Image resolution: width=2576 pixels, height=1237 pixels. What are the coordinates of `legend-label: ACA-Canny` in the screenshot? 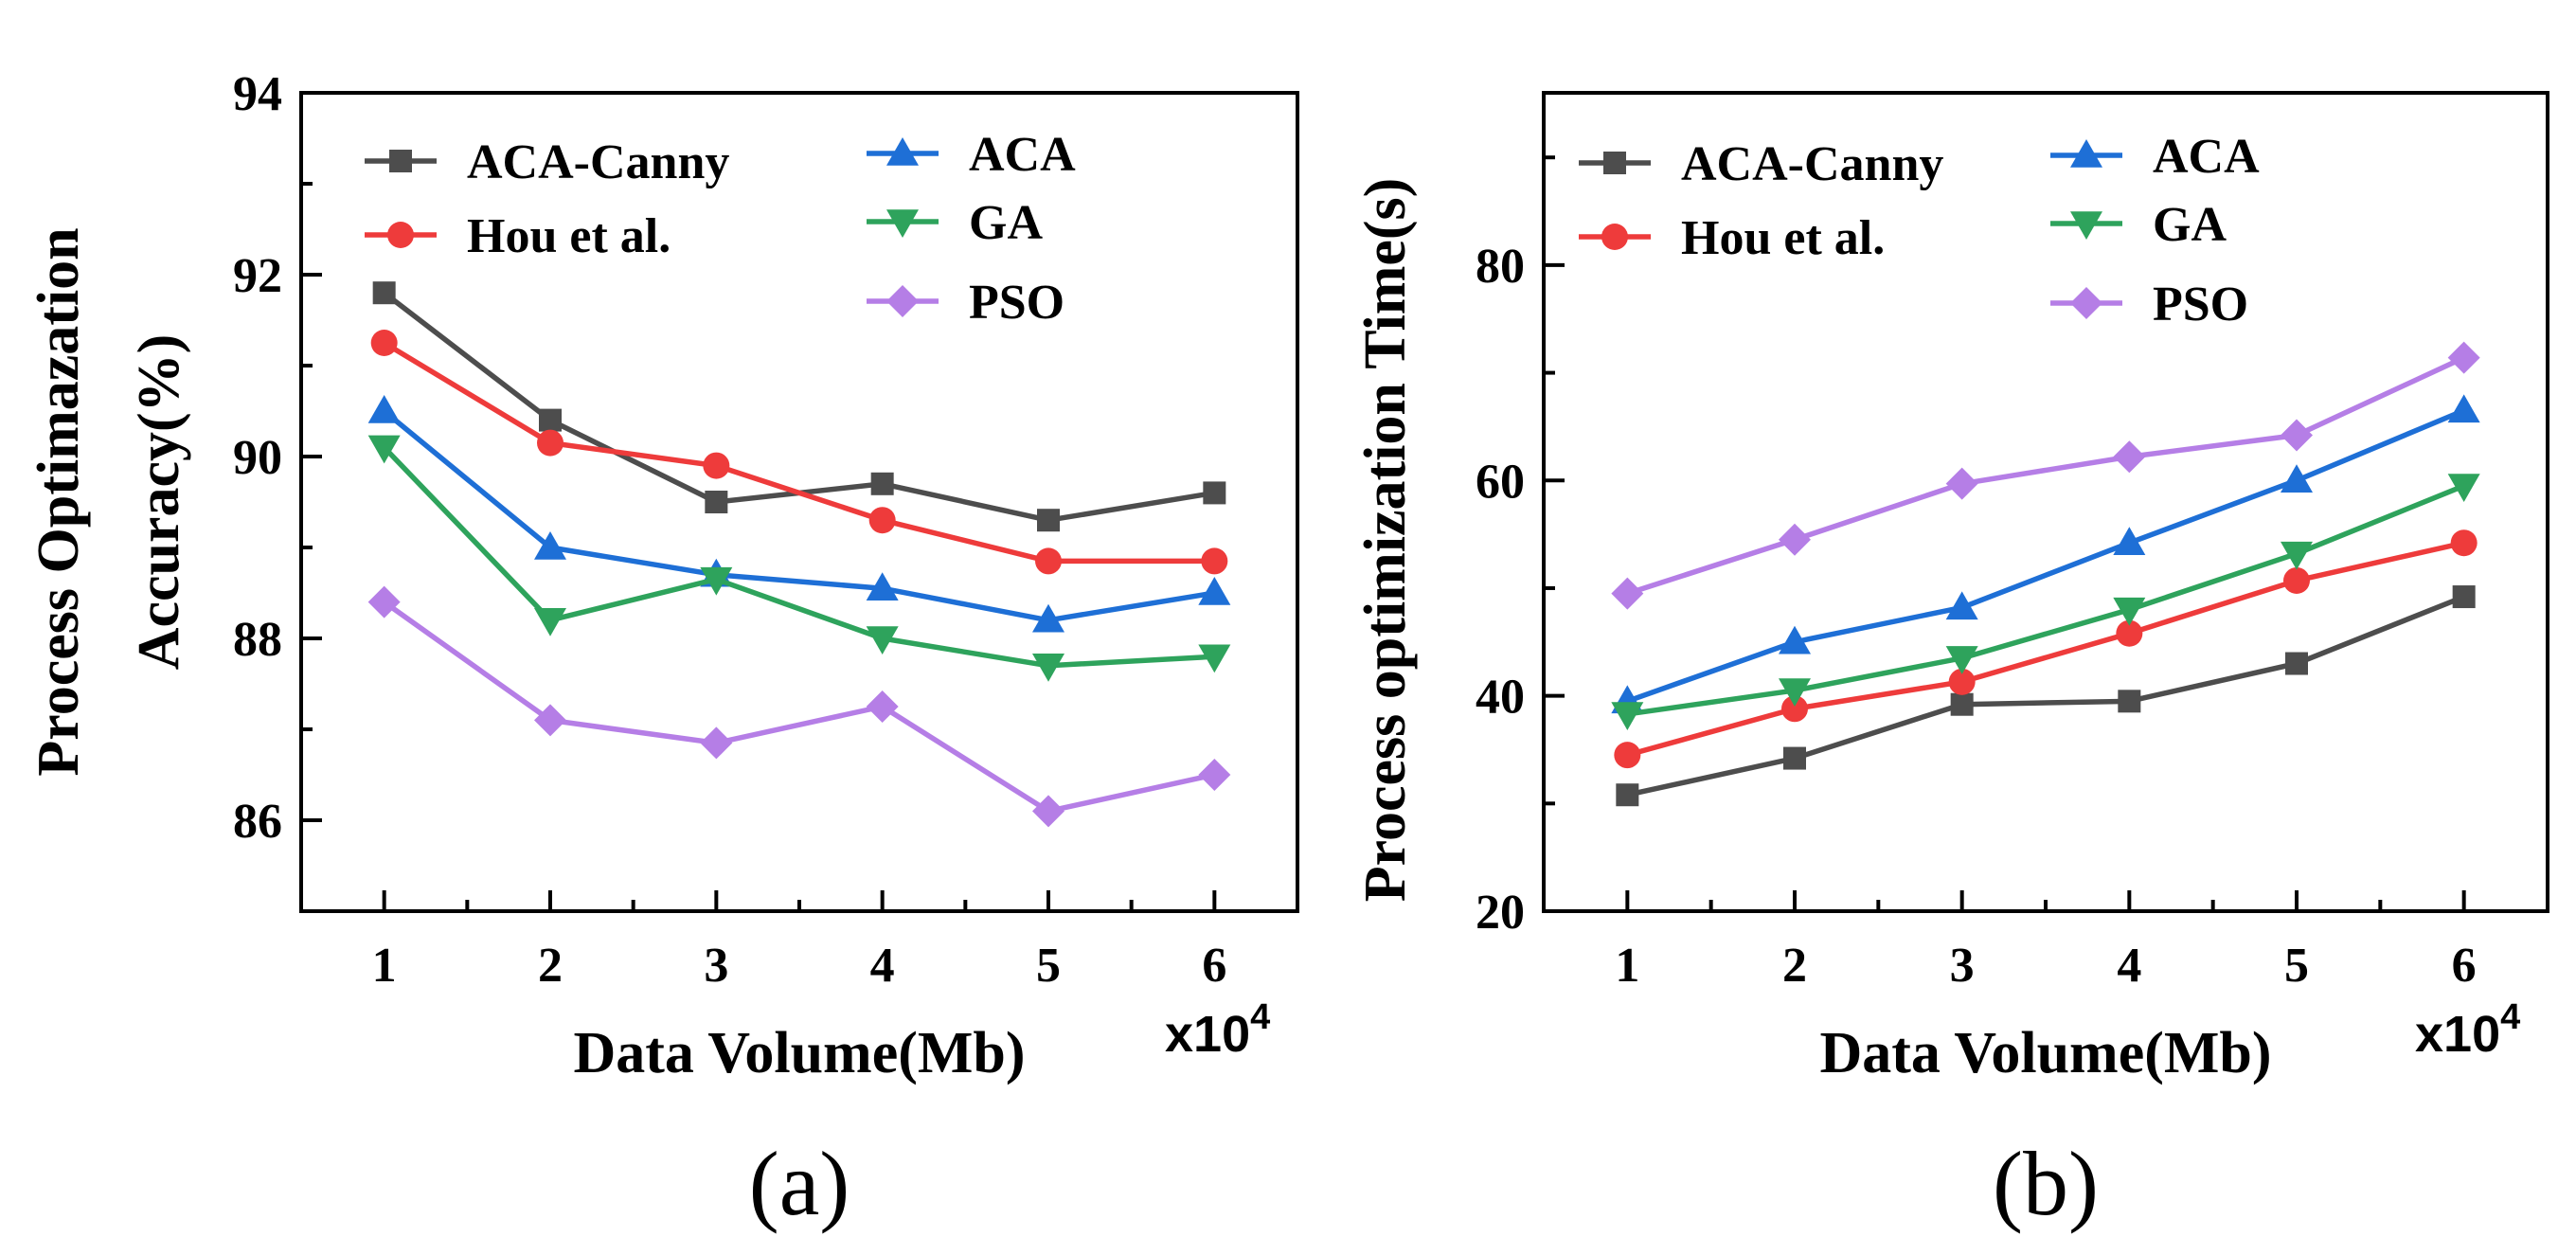 It's located at (598, 162).